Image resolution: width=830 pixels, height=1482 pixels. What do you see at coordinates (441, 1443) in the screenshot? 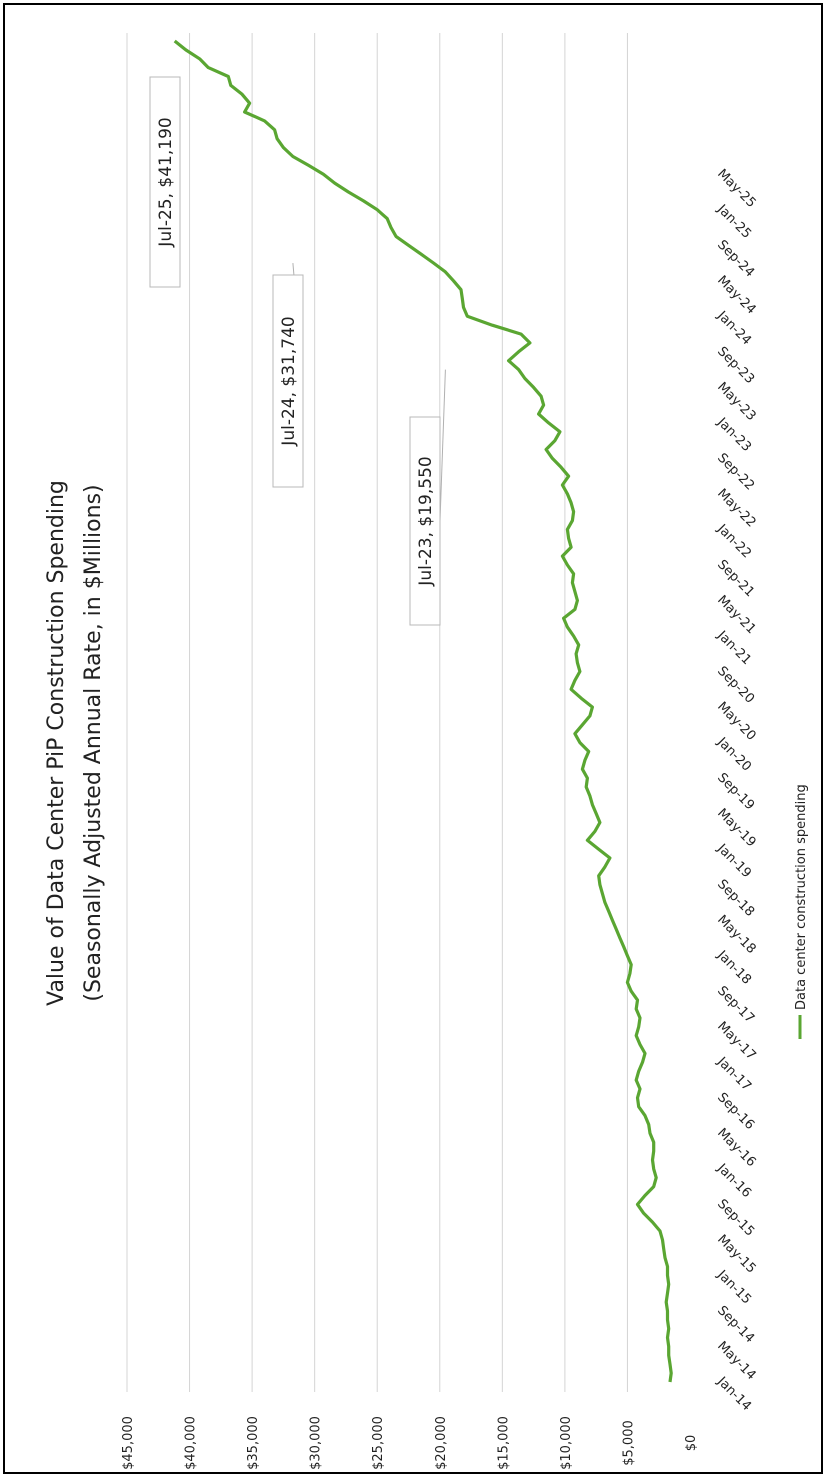
I see `y-tick-label: $20,000` at bounding box center [441, 1443].